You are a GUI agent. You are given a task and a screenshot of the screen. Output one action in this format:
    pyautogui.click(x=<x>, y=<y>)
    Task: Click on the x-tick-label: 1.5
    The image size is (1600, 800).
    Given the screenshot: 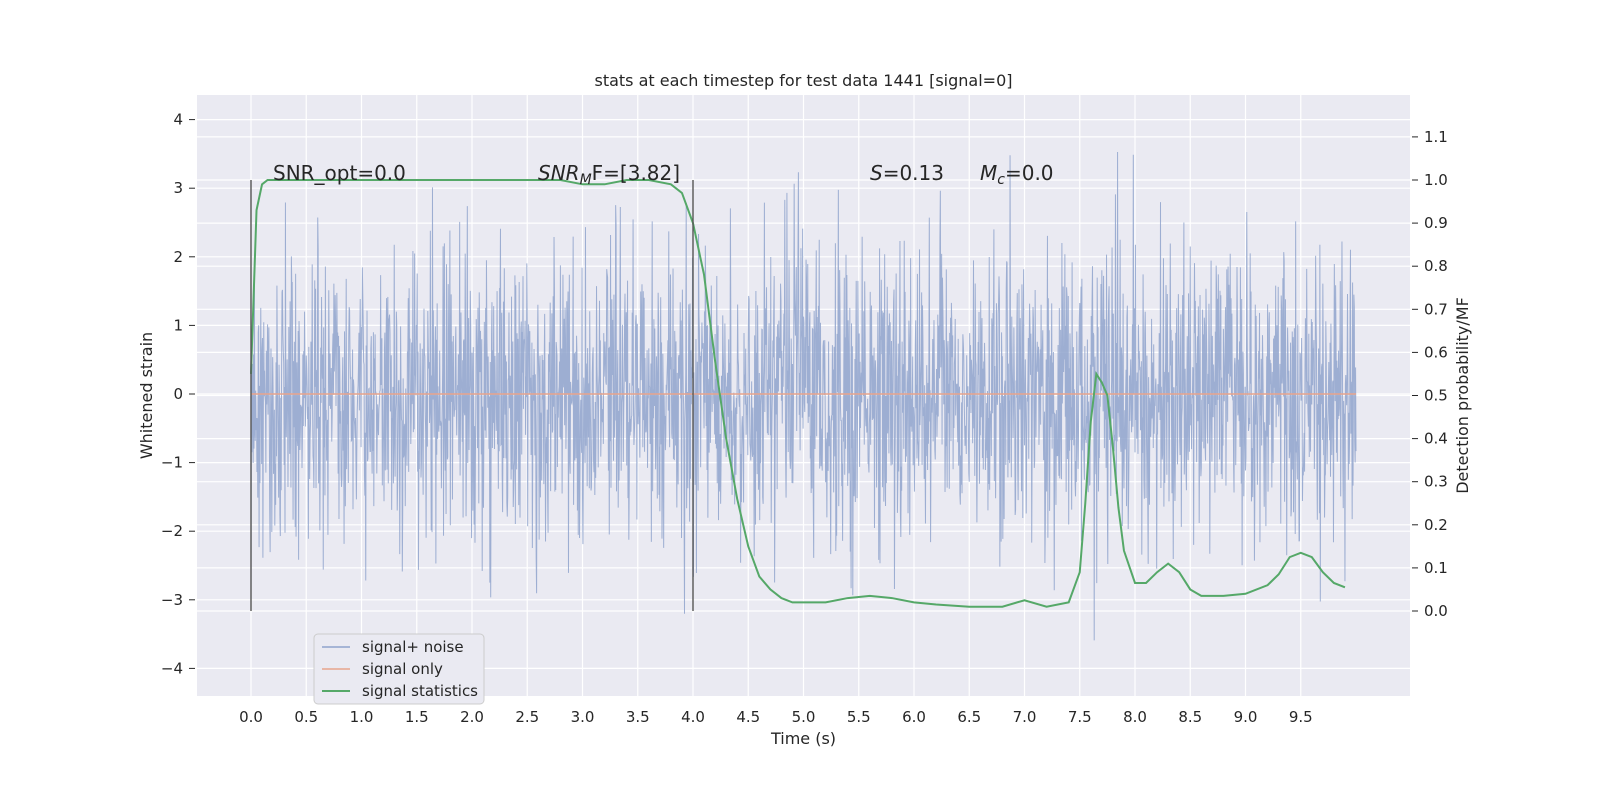 What is the action you would take?
    pyautogui.click(x=417, y=717)
    